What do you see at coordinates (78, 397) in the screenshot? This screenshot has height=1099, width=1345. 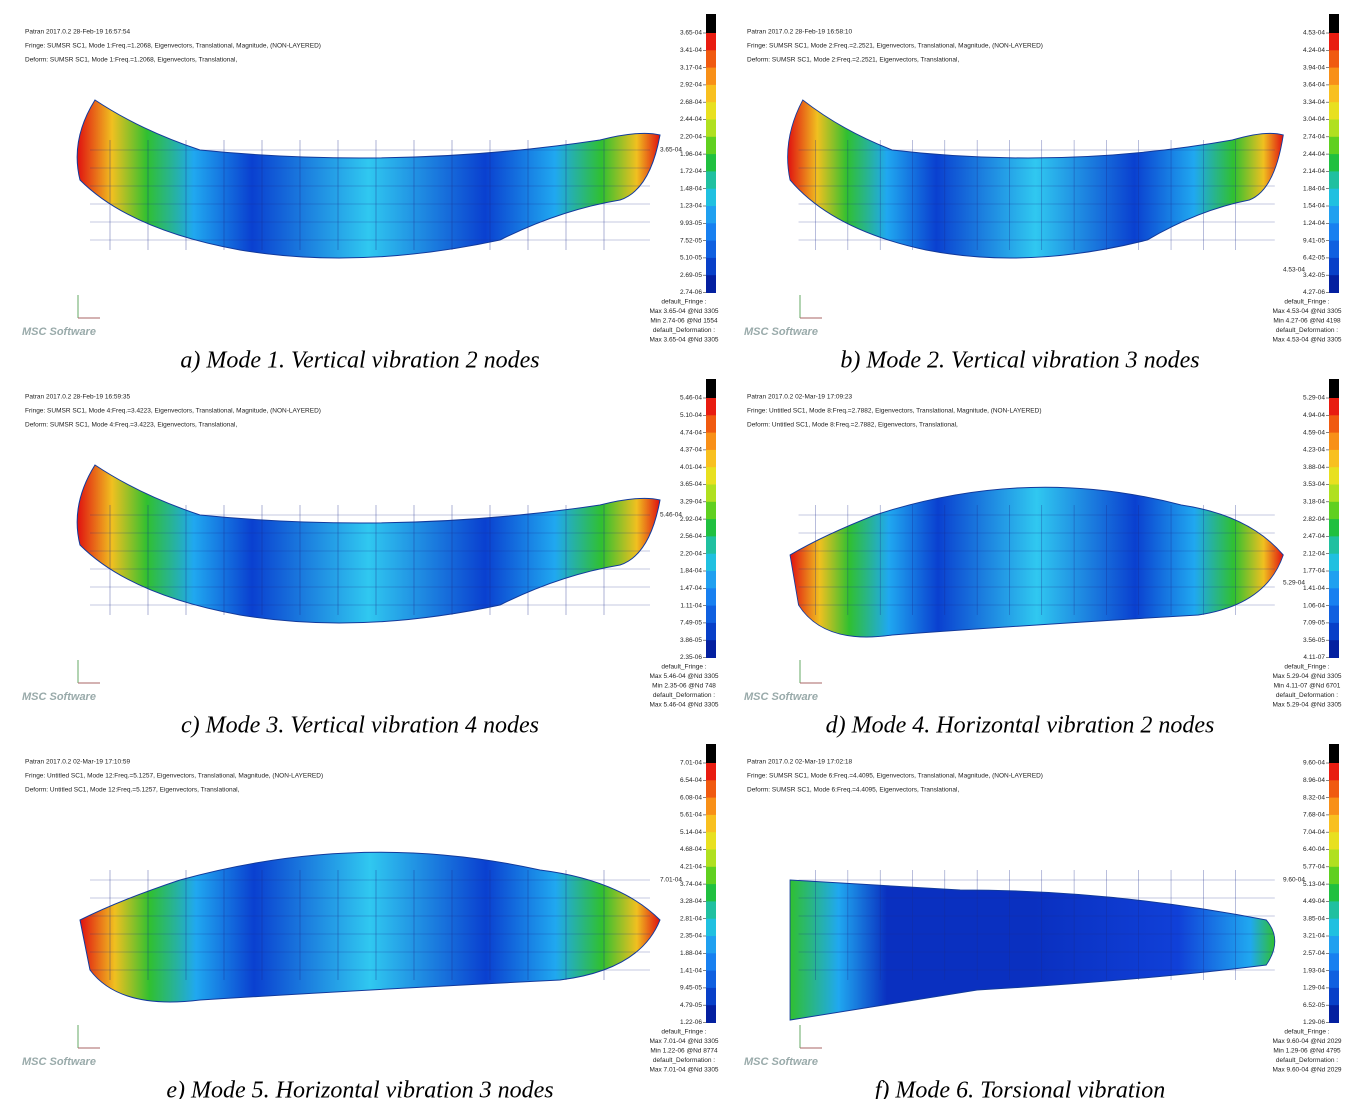 I see `header-line: Patran 2017.0.2 28-Feb-19 16:59:35` at bounding box center [78, 397].